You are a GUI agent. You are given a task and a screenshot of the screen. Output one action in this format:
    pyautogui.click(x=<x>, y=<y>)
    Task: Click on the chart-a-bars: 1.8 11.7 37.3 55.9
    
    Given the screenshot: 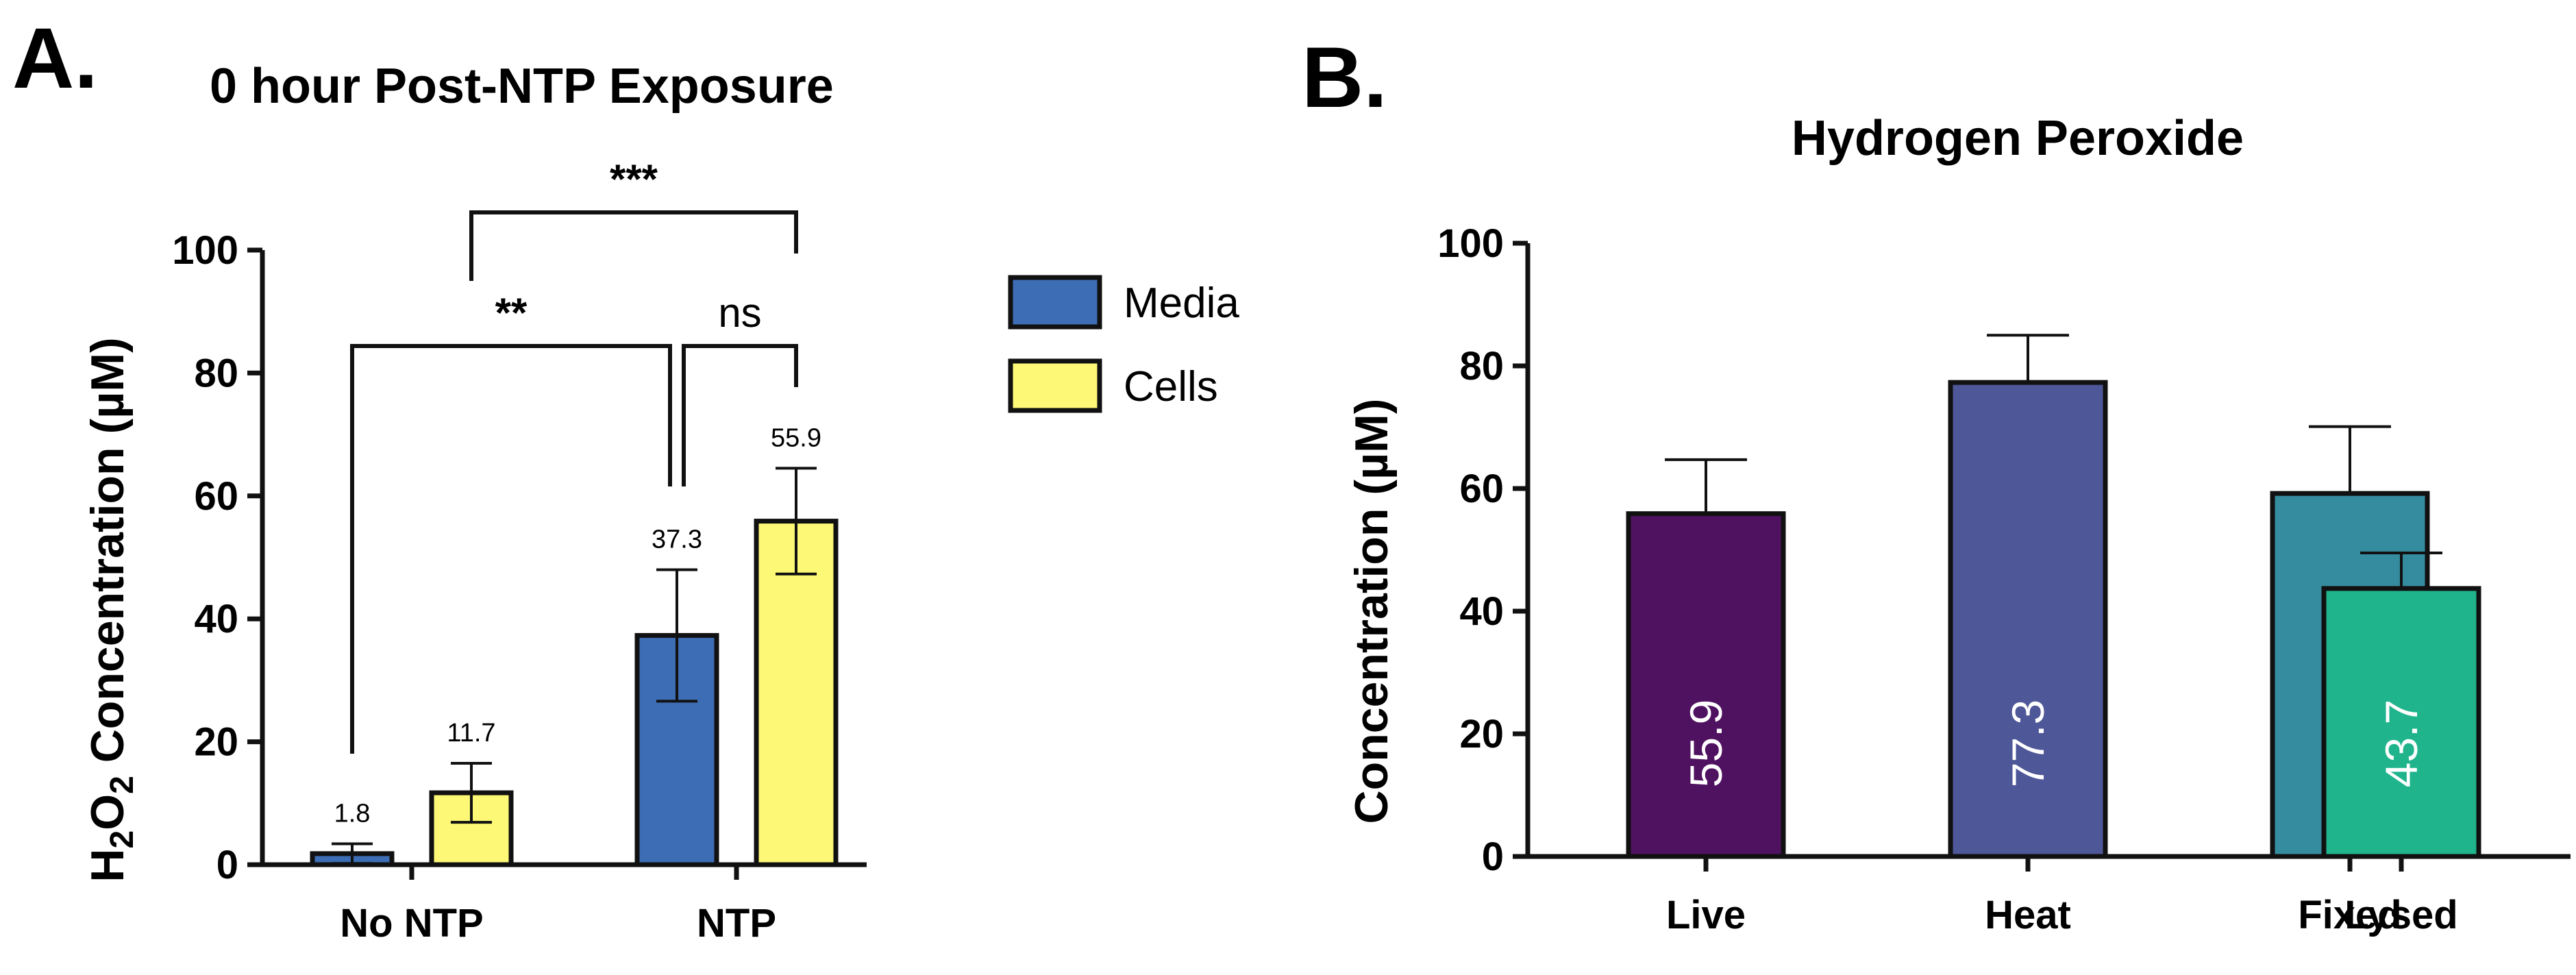 What is the action you would take?
    pyautogui.click(x=574, y=645)
    